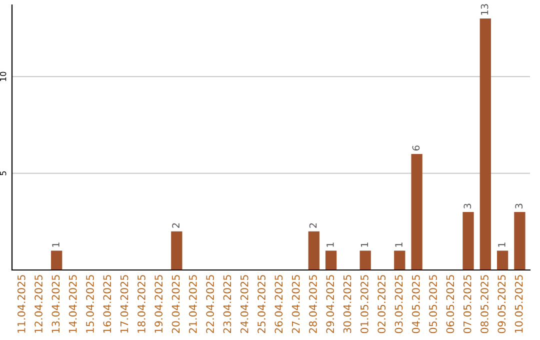  Describe the element at coordinates (38, 304) in the screenshot. I see `x-tick-label: 12.04.2025` at that location.